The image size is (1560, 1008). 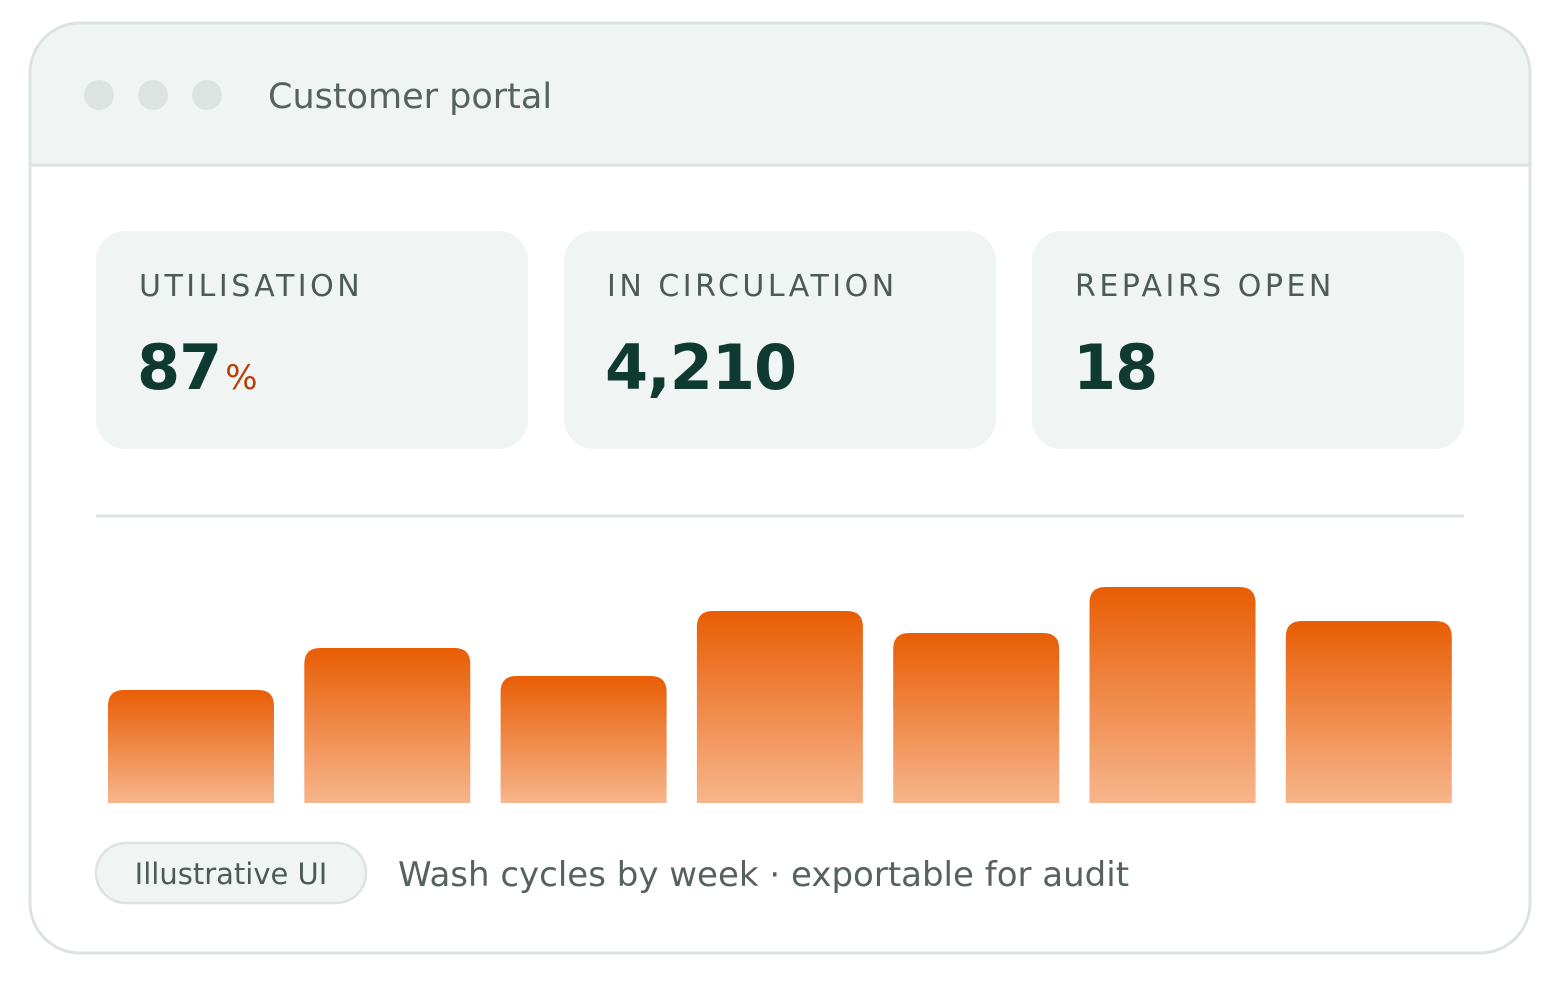 I want to click on metric-value: 87%, so click(x=197, y=367).